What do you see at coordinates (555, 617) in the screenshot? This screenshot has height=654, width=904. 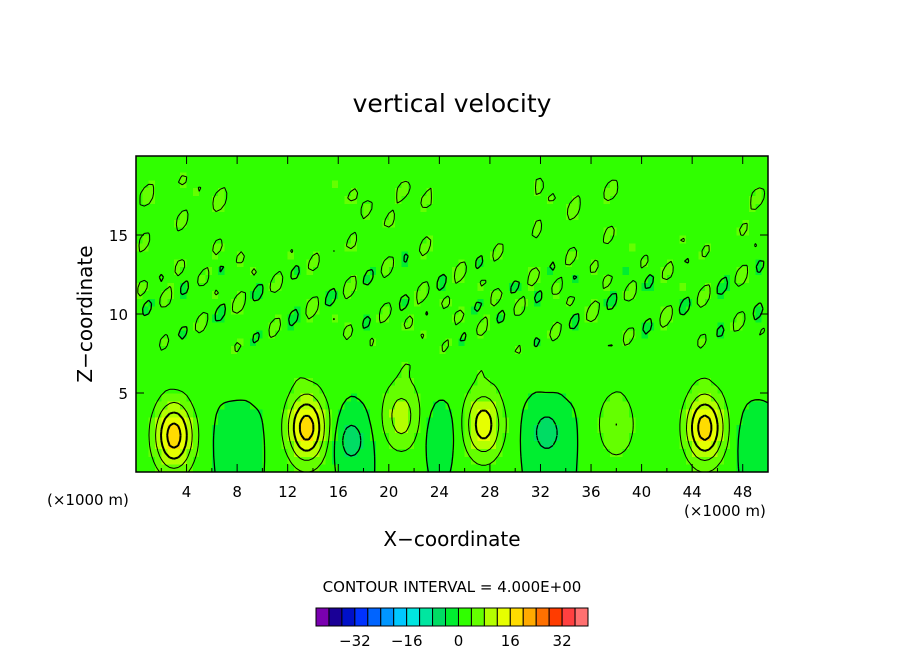 I see `colorbar-swatch` at bounding box center [555, 617].